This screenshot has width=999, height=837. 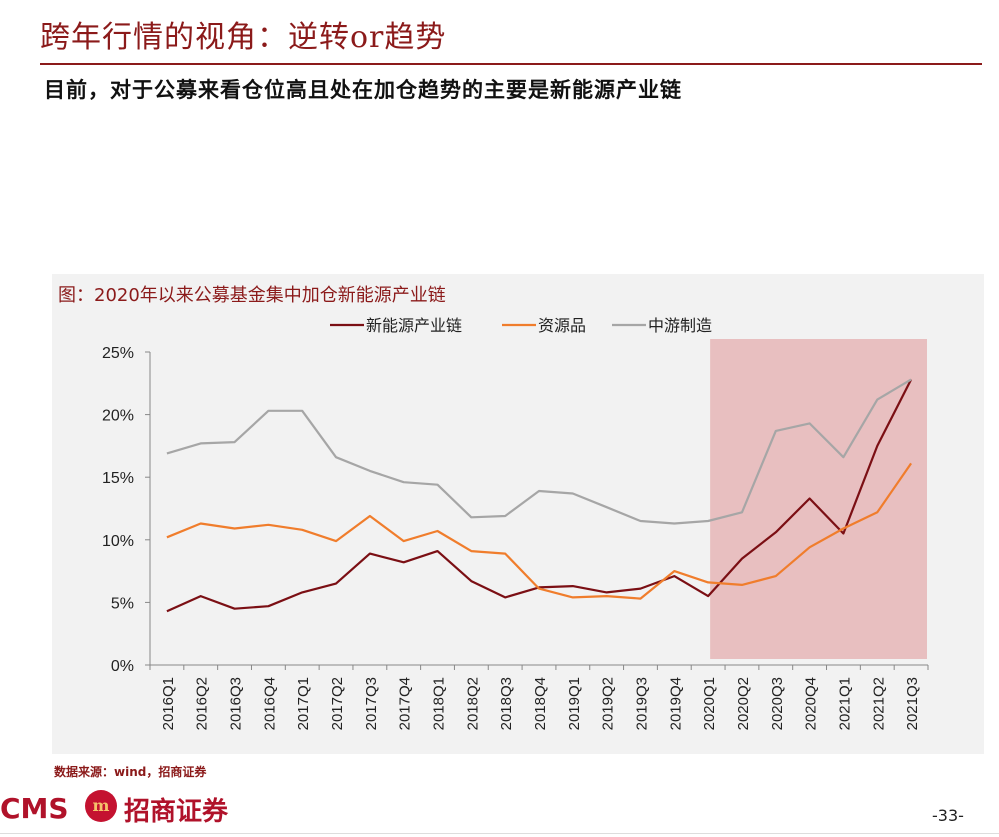 I want to click on x-tick-label: 2020Q3, so click(x=777, y=703).